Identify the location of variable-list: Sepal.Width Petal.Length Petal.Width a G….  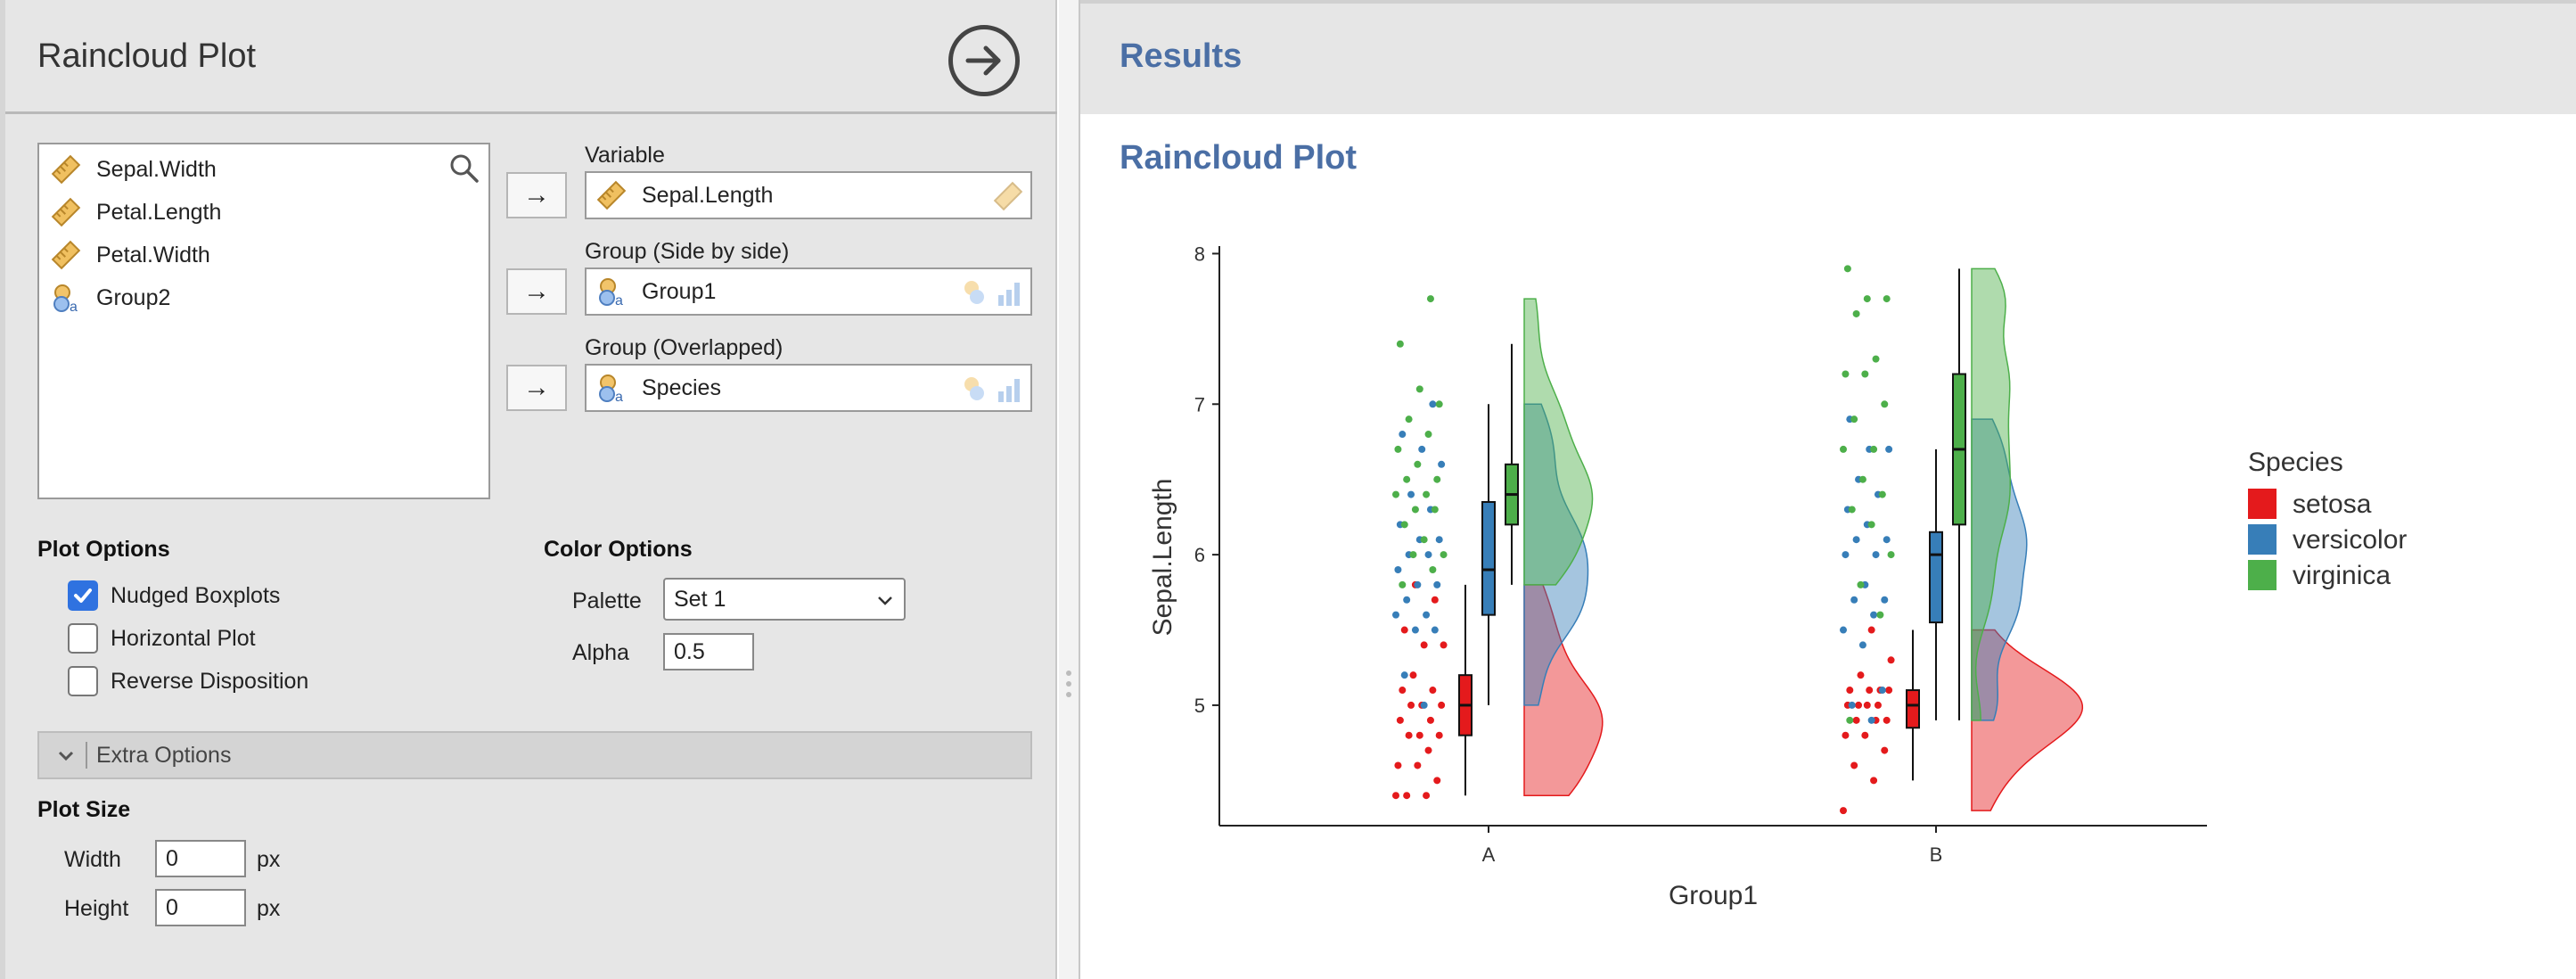
(263, 321).